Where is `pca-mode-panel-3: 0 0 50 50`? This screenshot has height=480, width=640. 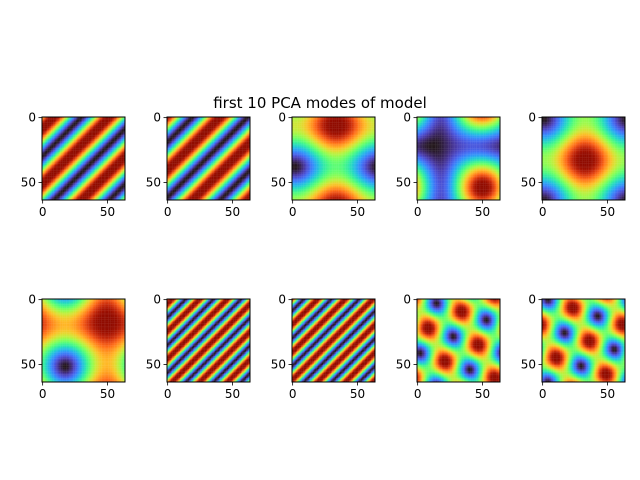 pca-mode-panel-3: 0 0 50 50 is located at coordinates (323, 165).